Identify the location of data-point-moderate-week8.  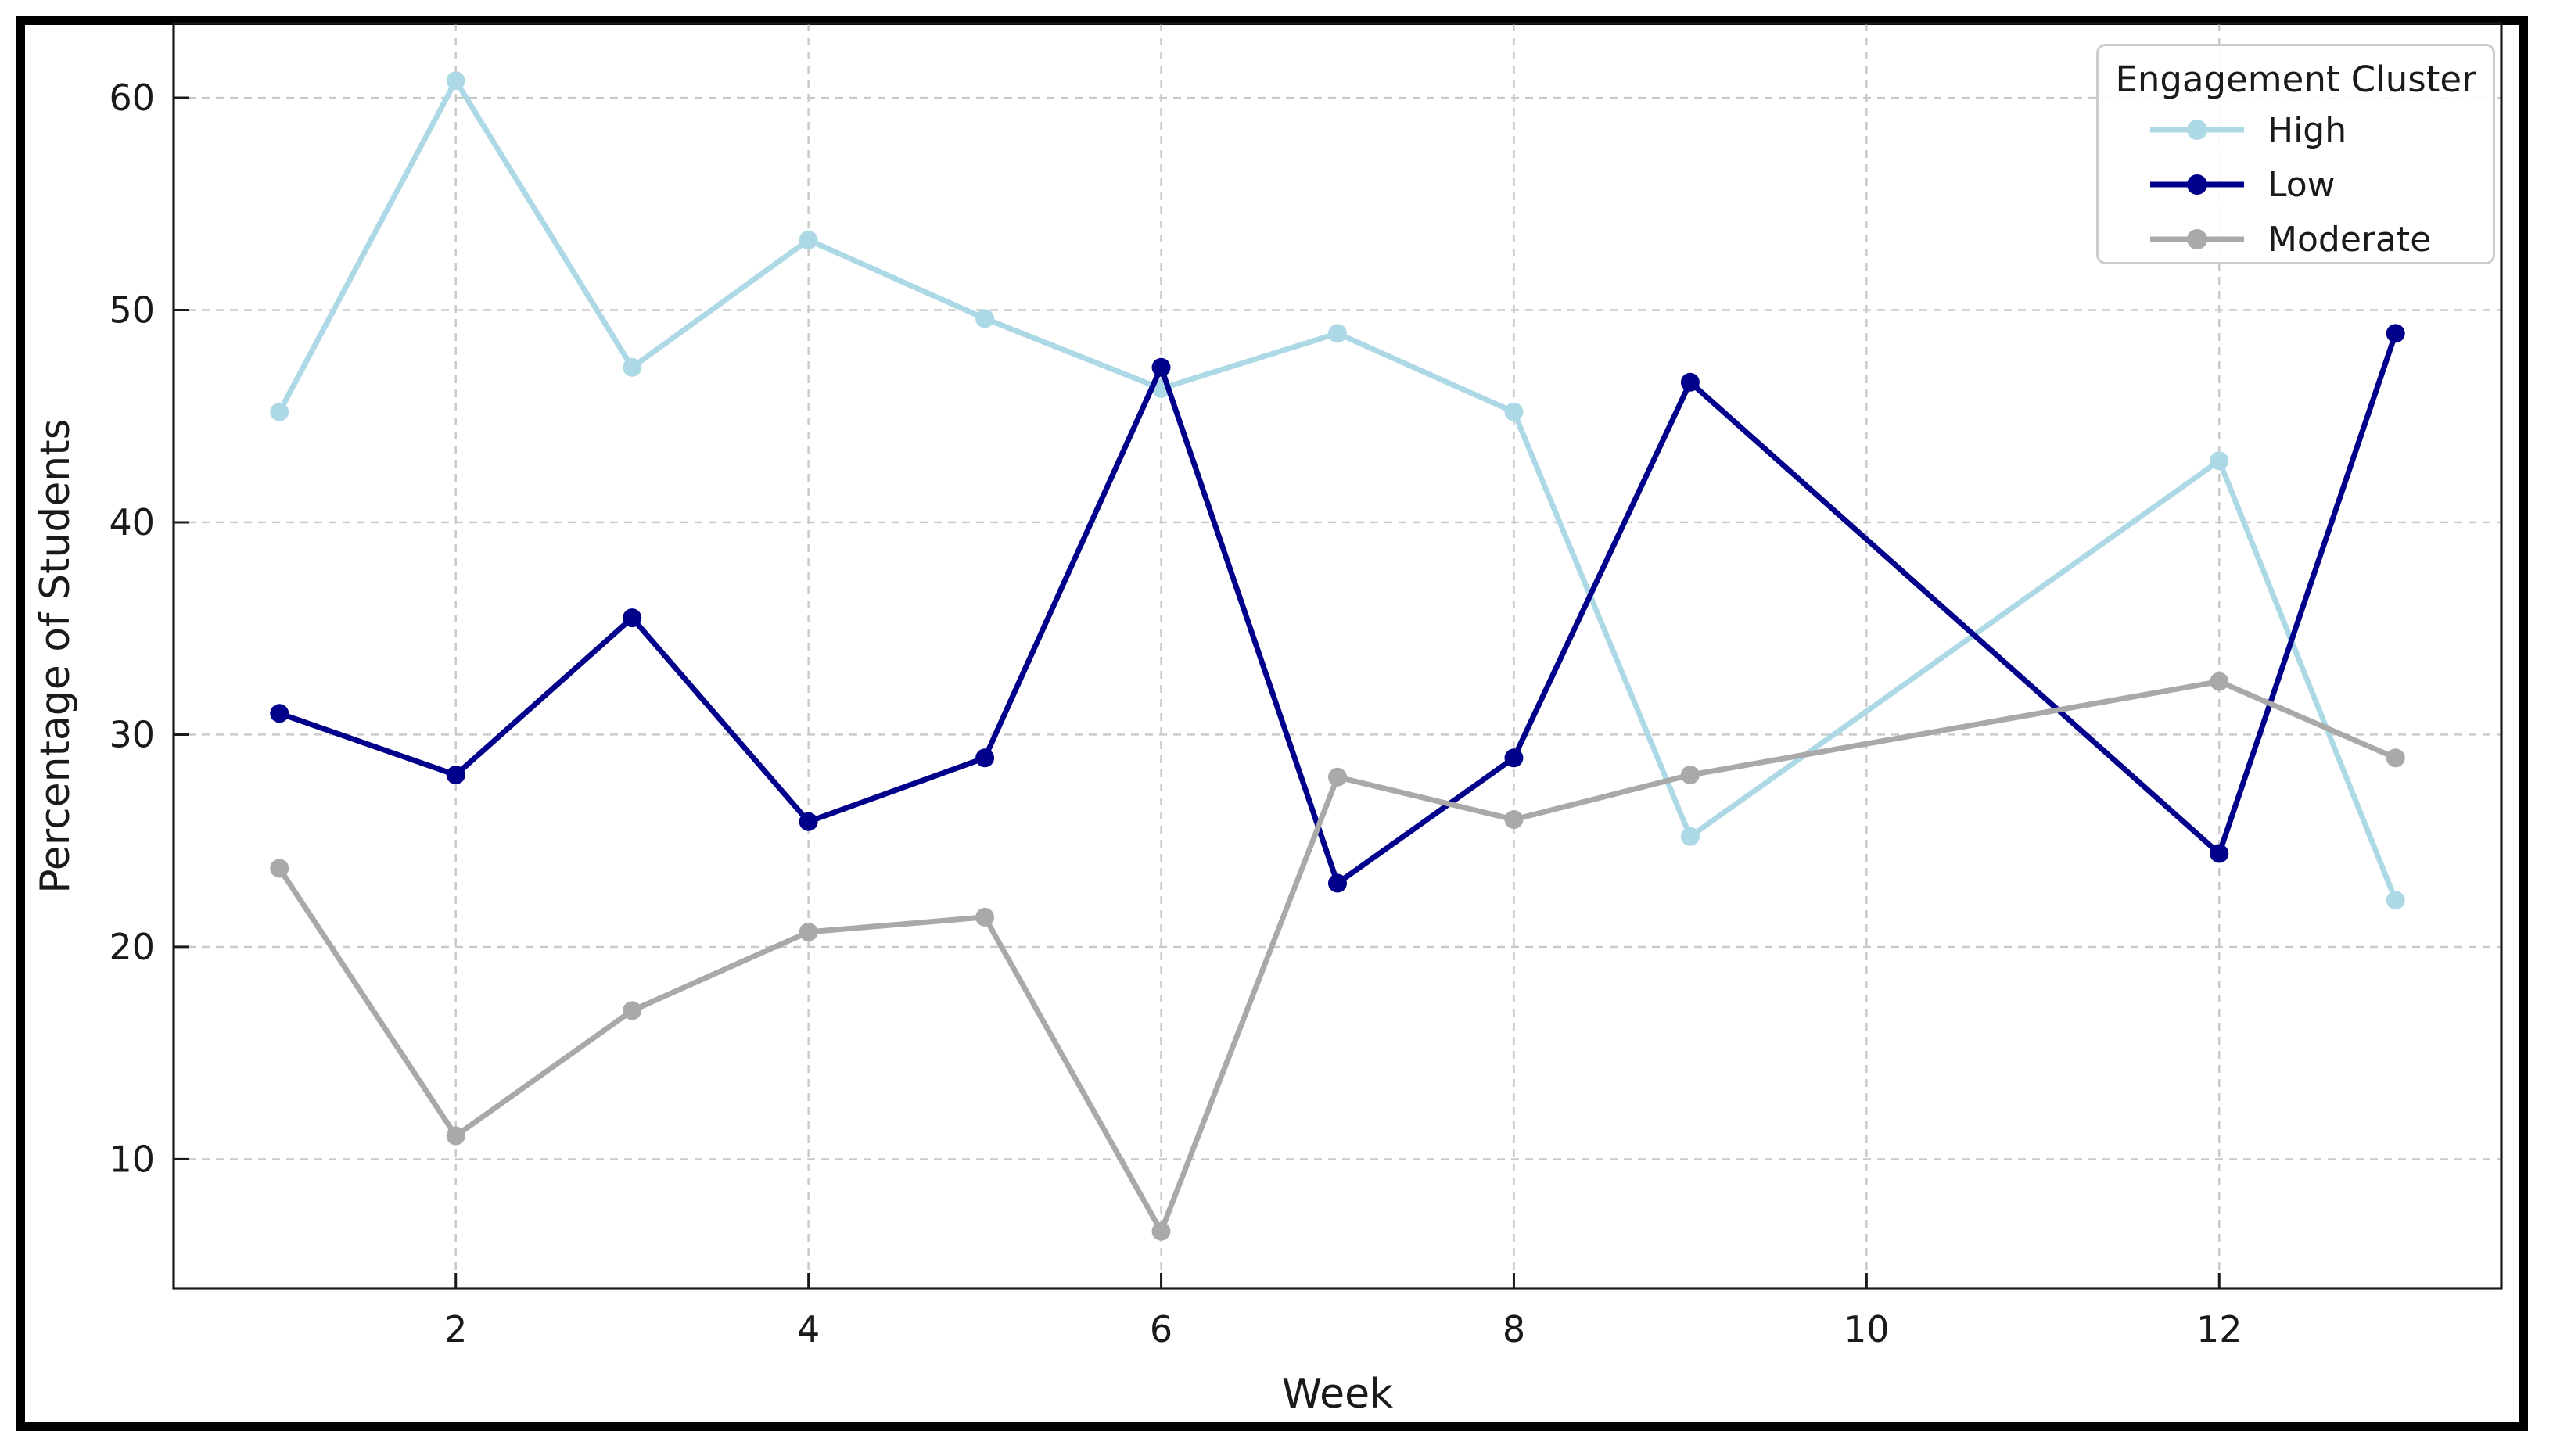
(1514, 820).